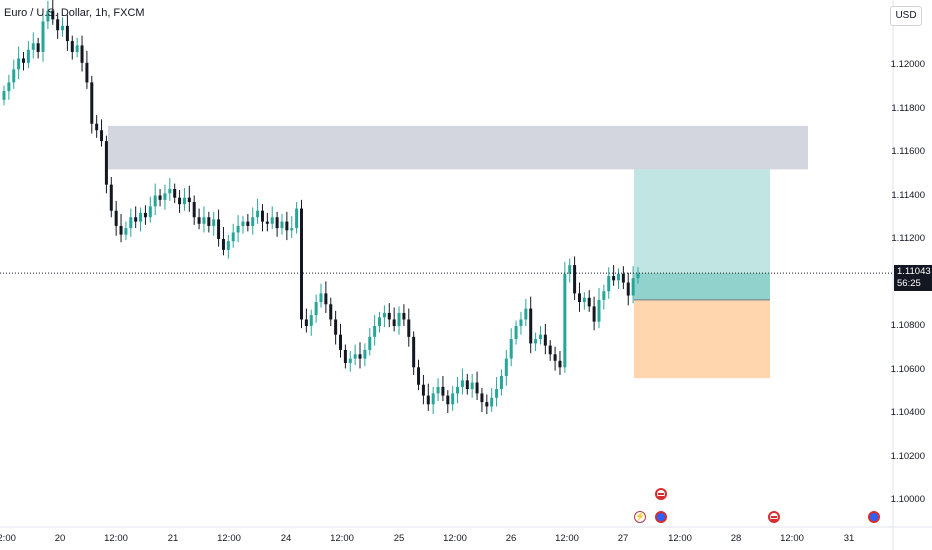  Describe the element at coordinates (702, 234) in the screenshot. I see `target-zone` at that location.